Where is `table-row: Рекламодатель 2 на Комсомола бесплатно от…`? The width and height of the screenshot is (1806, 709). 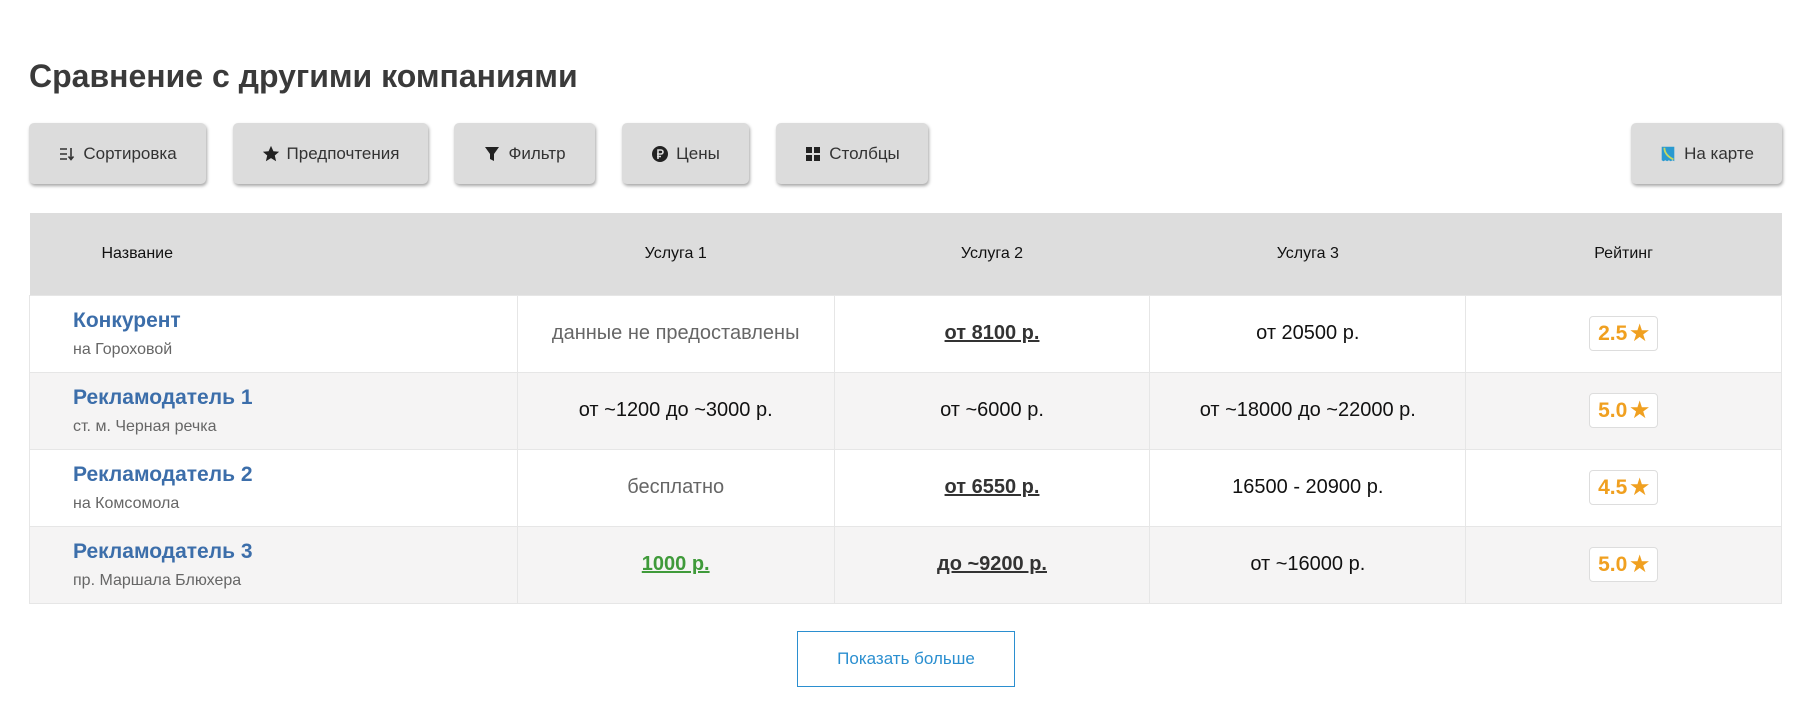 table-row: Рекламодатель 2 на Комсомола бесплатно от… is located at coordinates (905, 487).